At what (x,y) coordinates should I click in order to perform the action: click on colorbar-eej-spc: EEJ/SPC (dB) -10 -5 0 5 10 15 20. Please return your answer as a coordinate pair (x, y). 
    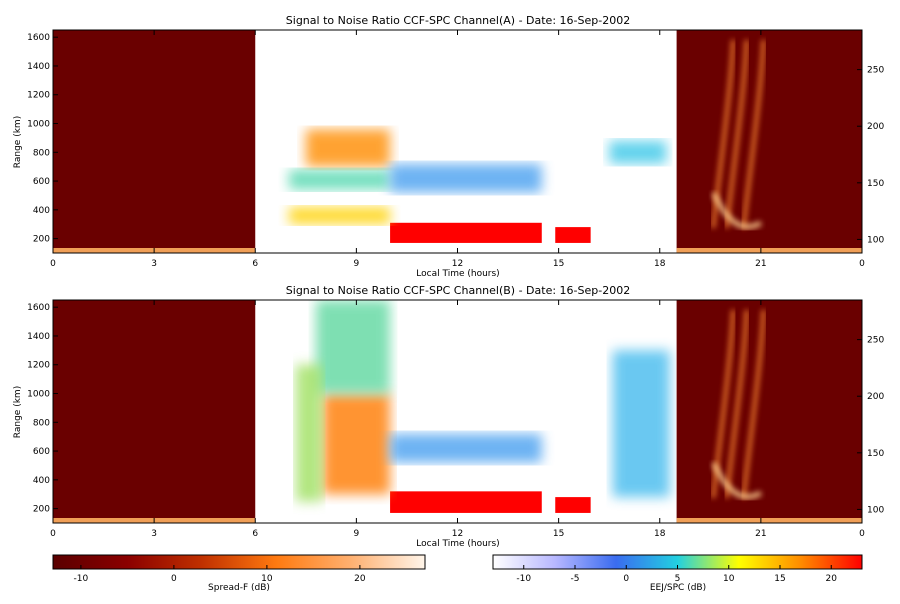
    Looking at the image, I should click on (677, 573).